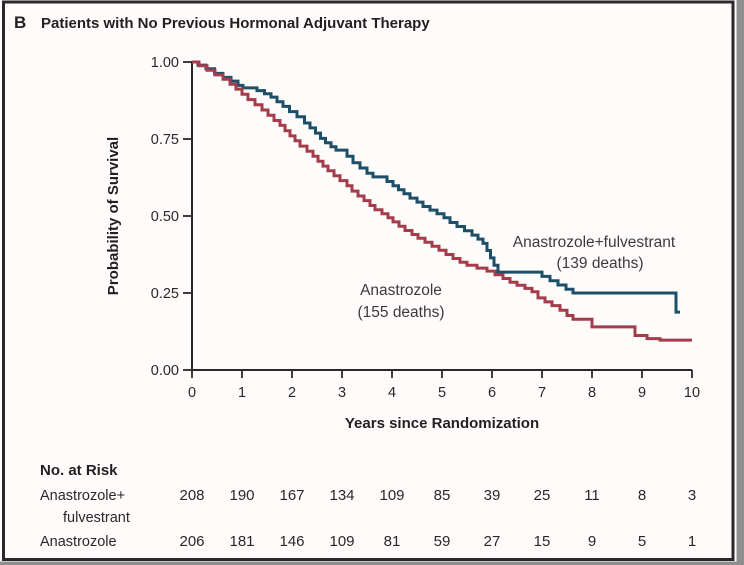 This screenshot has height=565, width=744. I want to click on risk-count: 1, so click(692, 541).